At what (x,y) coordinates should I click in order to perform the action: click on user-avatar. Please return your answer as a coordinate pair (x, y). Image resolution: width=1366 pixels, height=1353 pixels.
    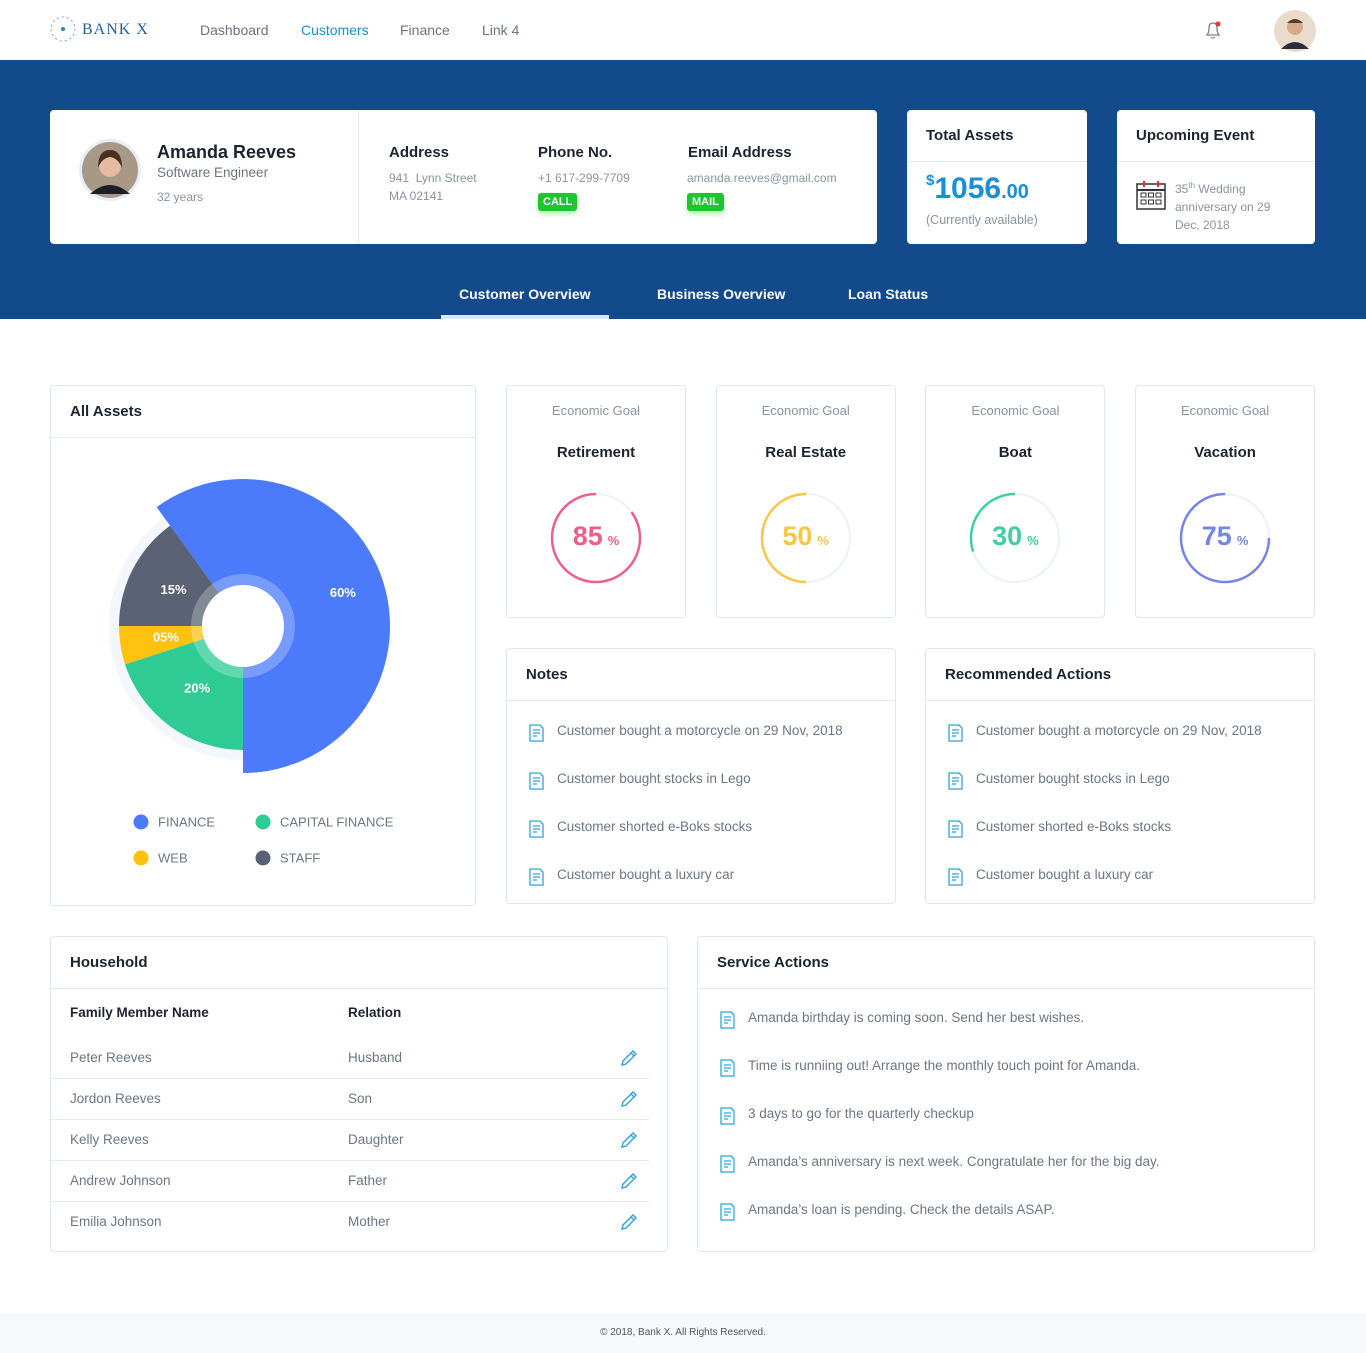
    Looking at the image, I should click on (1295, 31).